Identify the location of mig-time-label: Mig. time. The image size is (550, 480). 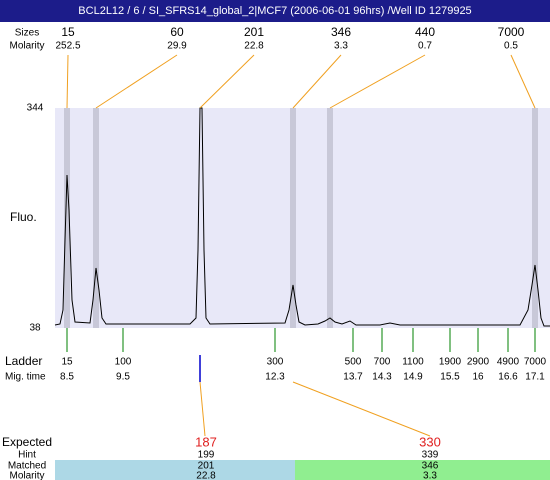
(25, 377).